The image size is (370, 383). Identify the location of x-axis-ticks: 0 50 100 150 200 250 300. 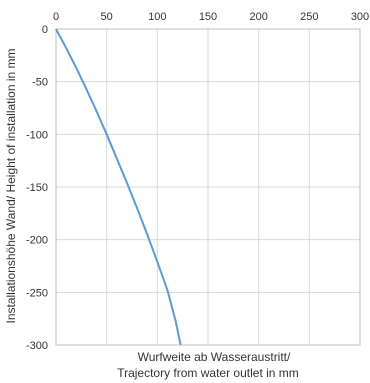
(211, 17).